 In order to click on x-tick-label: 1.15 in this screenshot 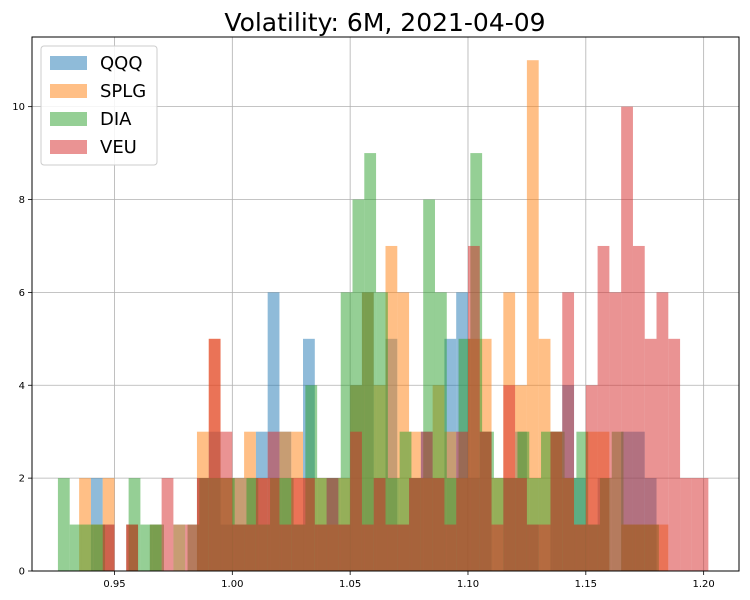, I will do `click(586, 584)`.